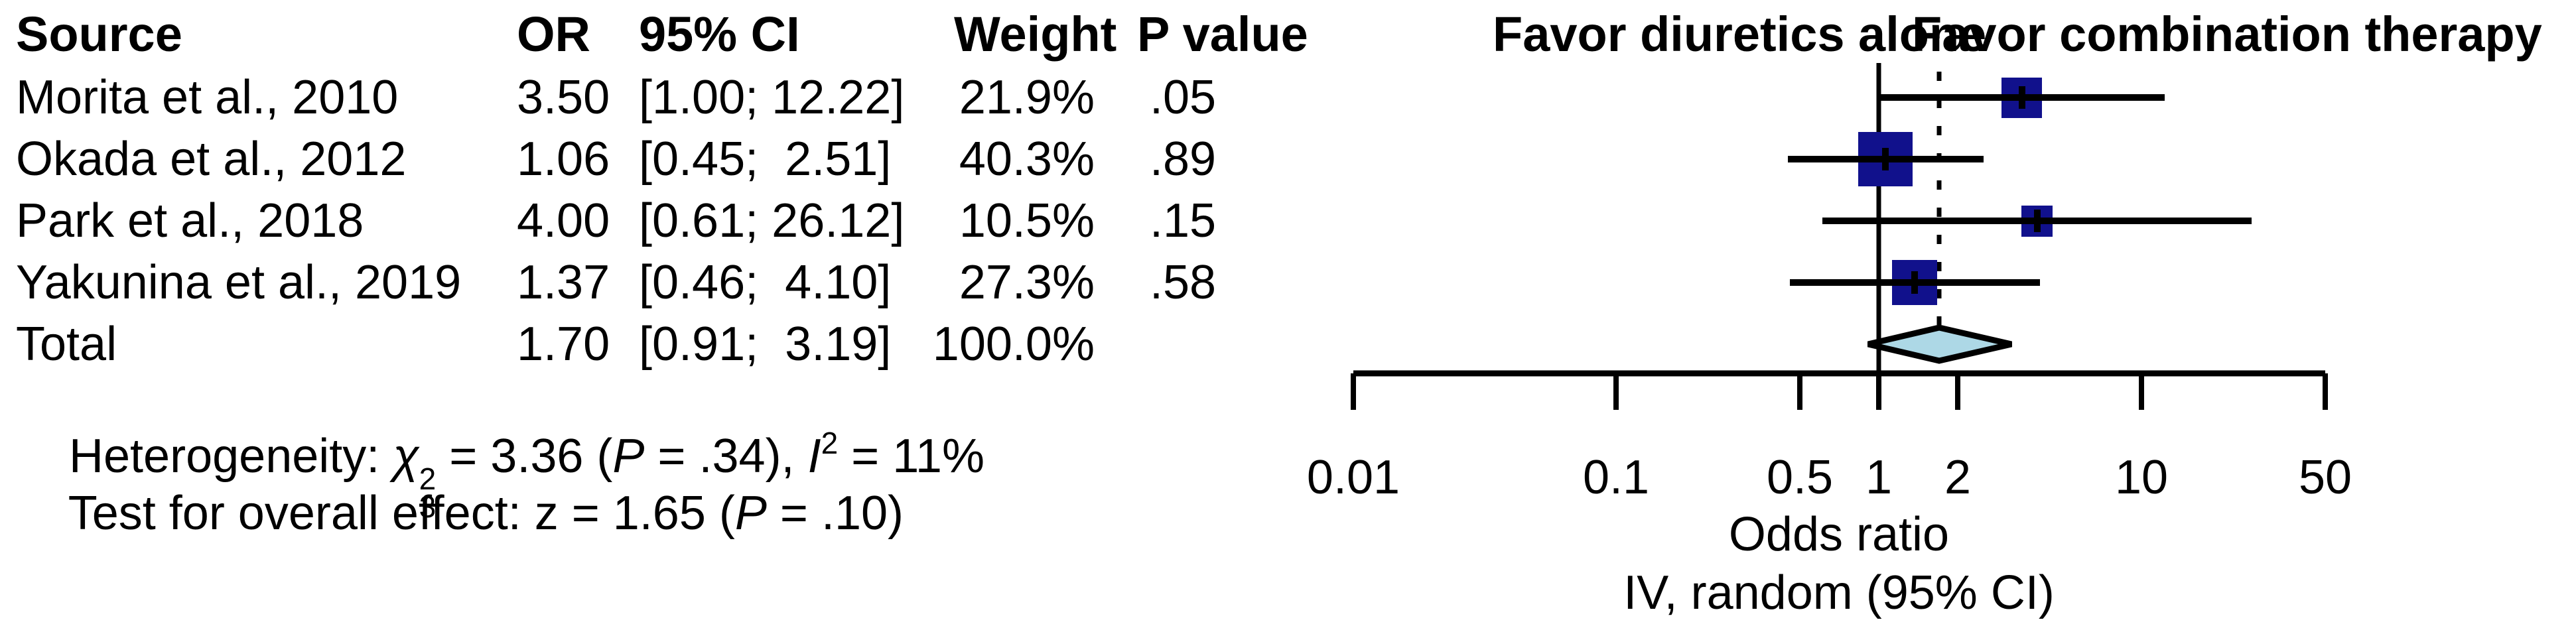 This screenshot has width=2576, height=632. I want to click on total-diamond, so click(1940, 344).